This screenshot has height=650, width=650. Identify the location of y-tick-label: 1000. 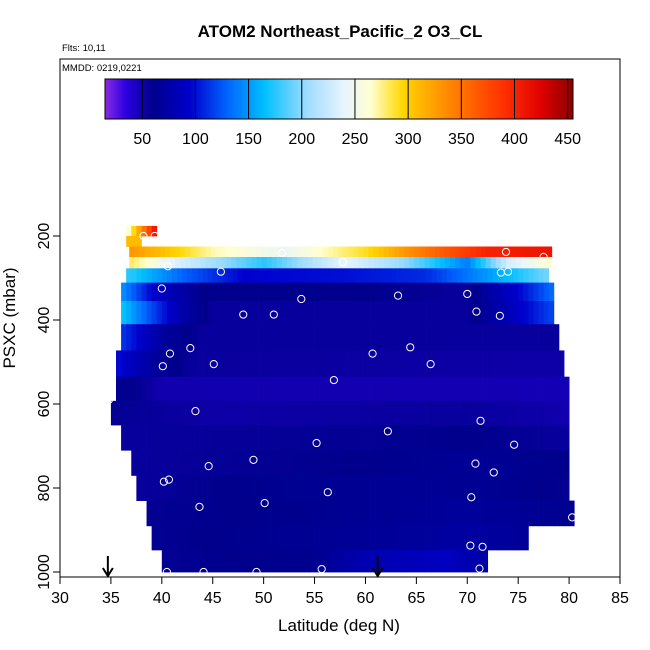
(44, 572).